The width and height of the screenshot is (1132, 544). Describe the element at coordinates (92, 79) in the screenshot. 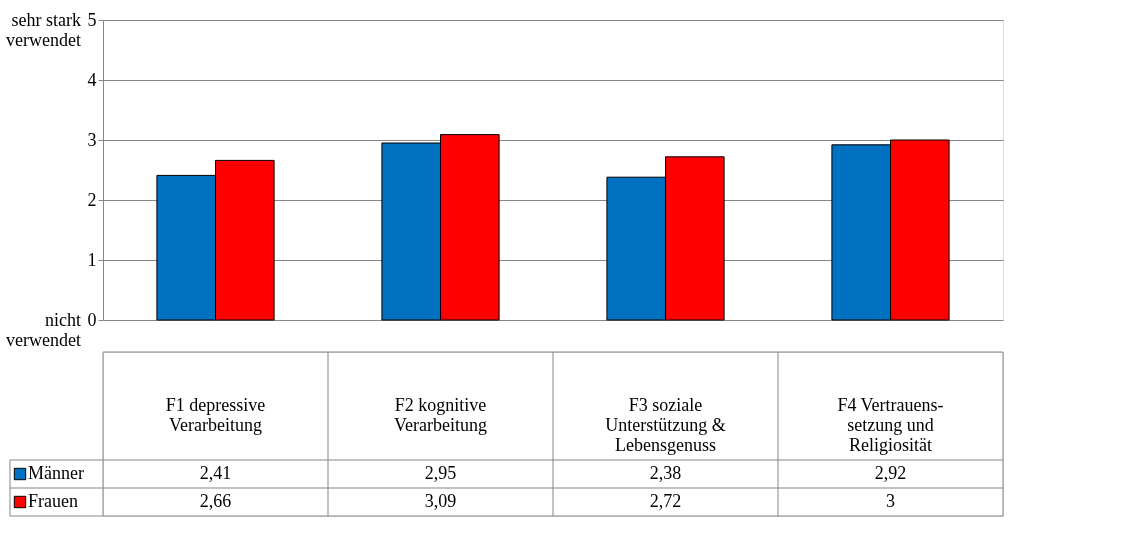

I see `y-tick-label: 4` at that location.